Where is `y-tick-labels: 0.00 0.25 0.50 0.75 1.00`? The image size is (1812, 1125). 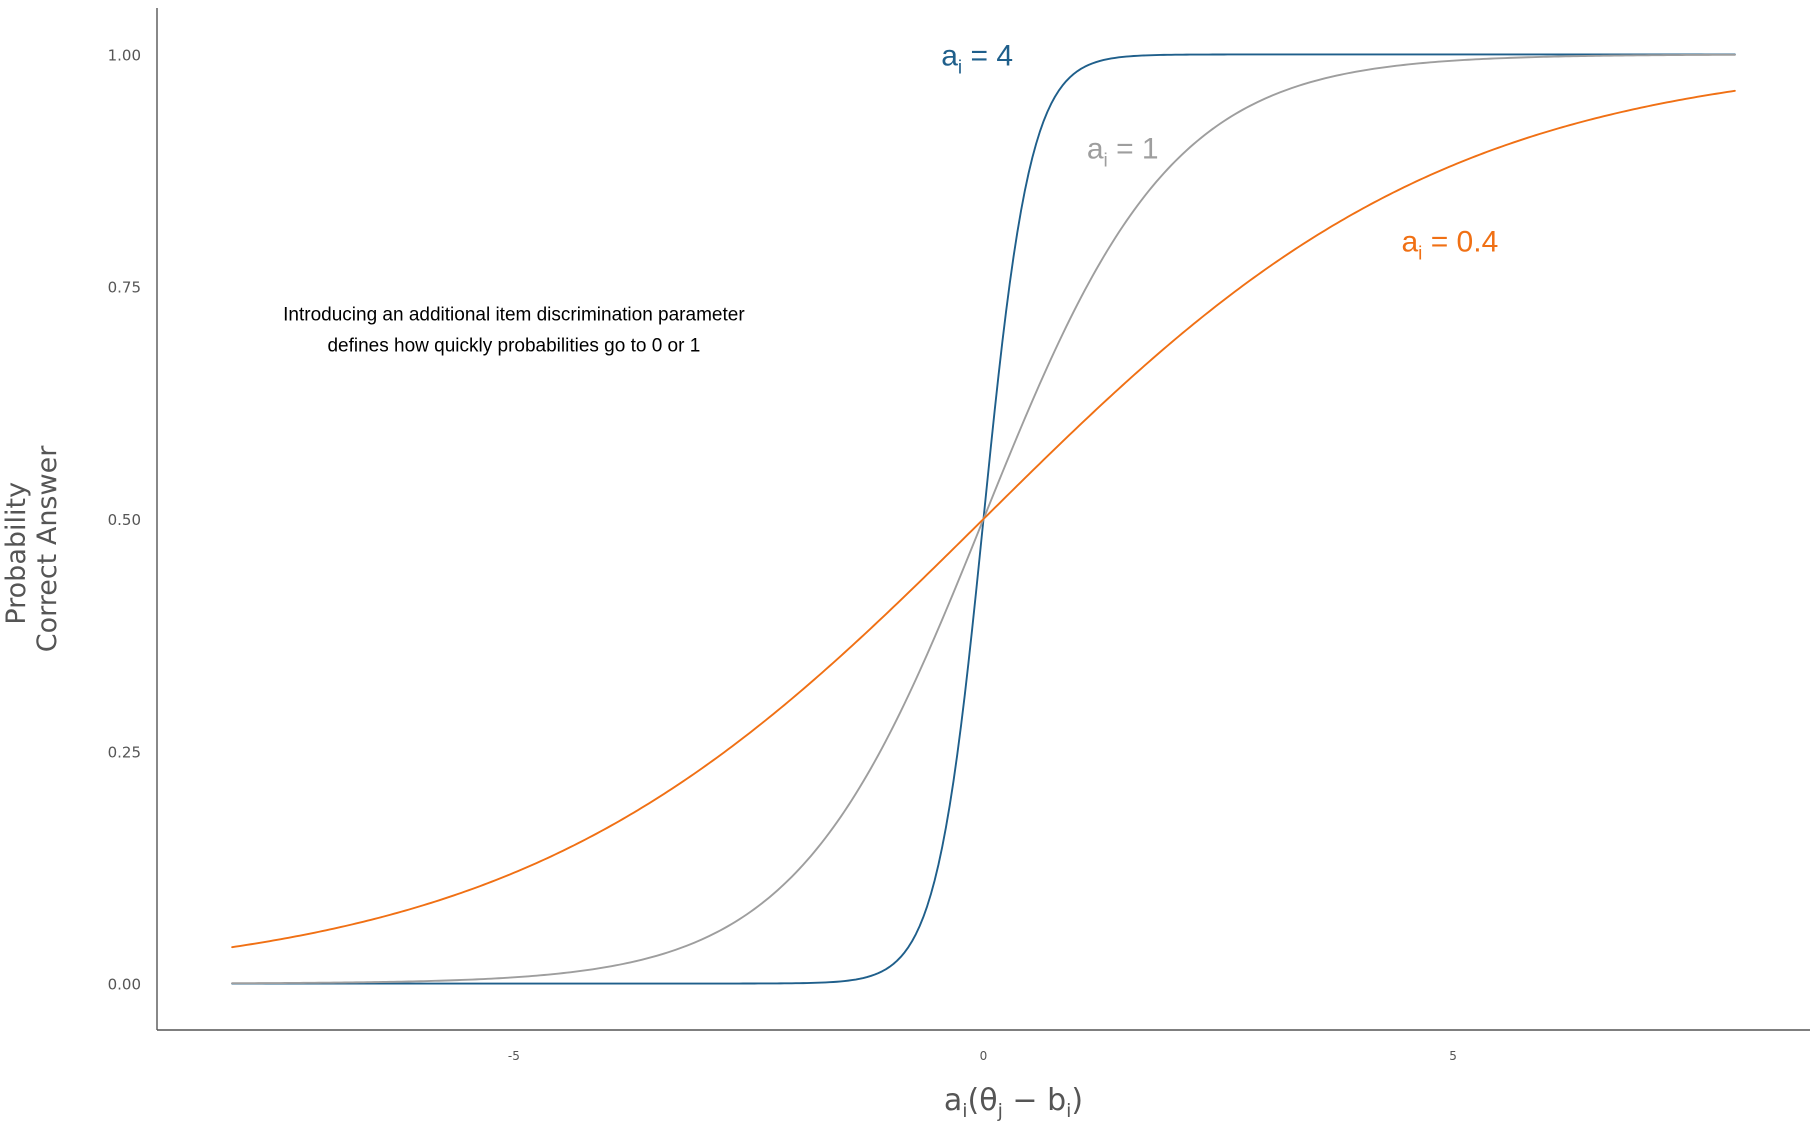 y-tick-labels: 0.00 0.25 0.50 0.75 1.00 is located at coordinates (124, 519).